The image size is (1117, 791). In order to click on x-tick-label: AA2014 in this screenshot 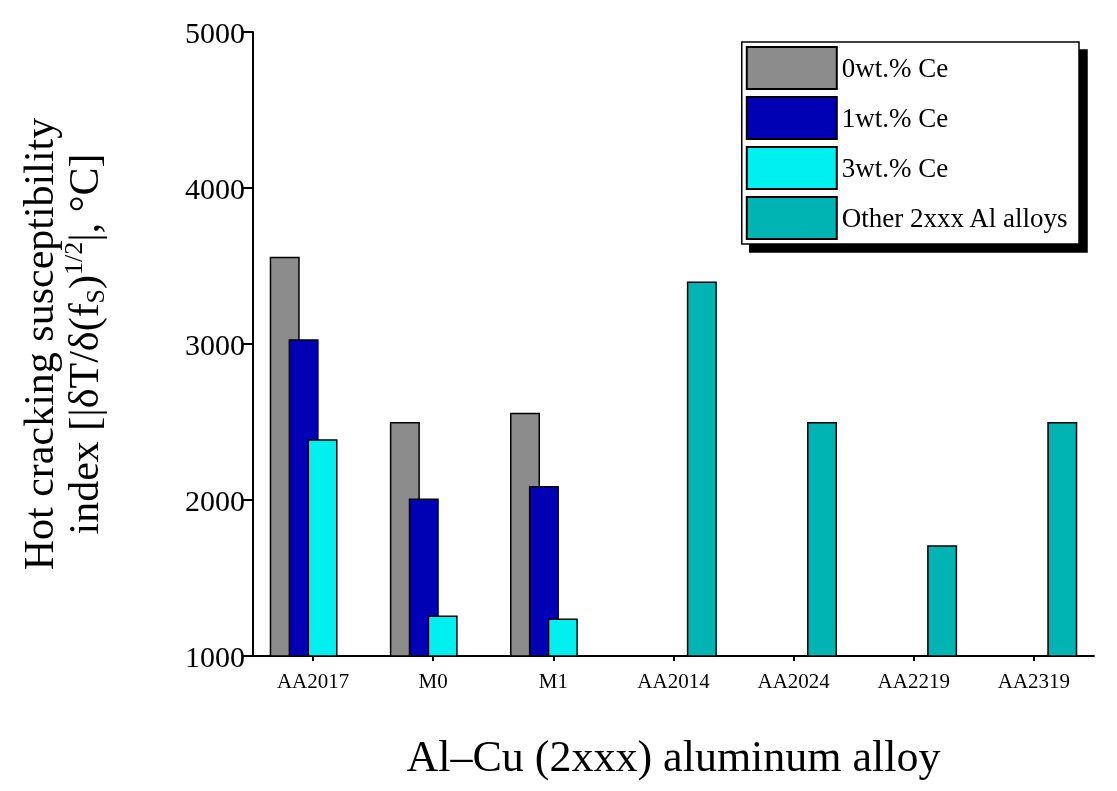, I will do `click(674, 680)`.